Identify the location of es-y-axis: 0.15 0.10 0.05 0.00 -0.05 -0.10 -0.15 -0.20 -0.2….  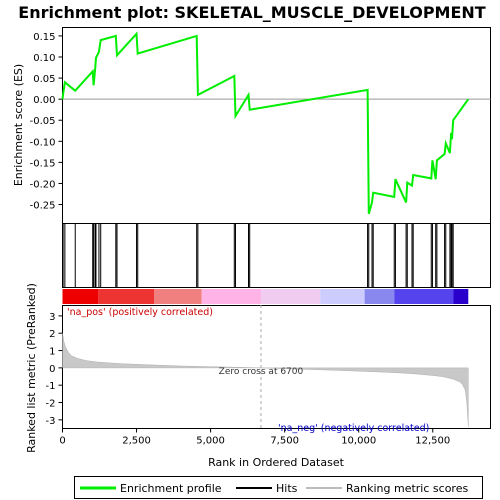
(46, 122).